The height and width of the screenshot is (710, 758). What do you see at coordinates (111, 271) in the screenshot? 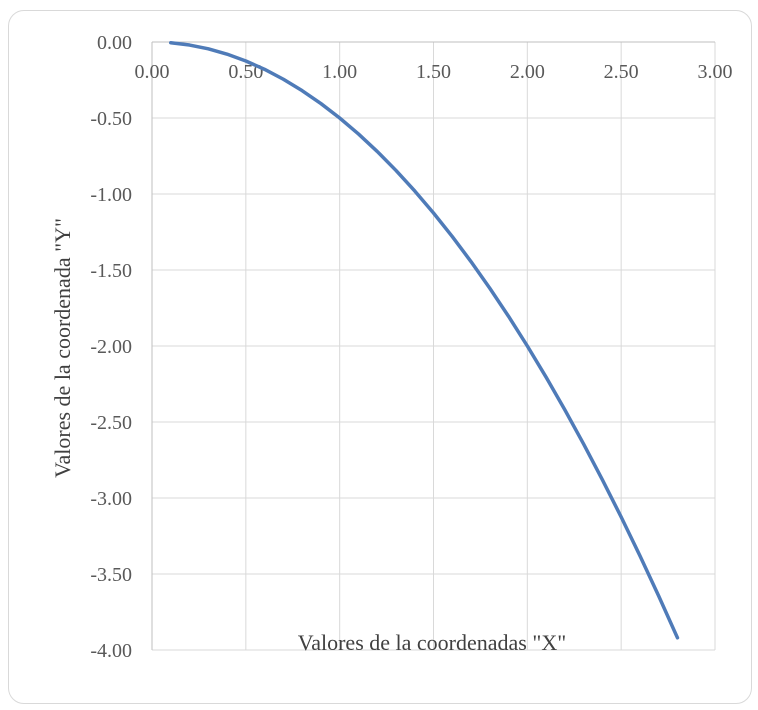
I see `y-tick-label: -1.50` at bounding box center [111, 271].